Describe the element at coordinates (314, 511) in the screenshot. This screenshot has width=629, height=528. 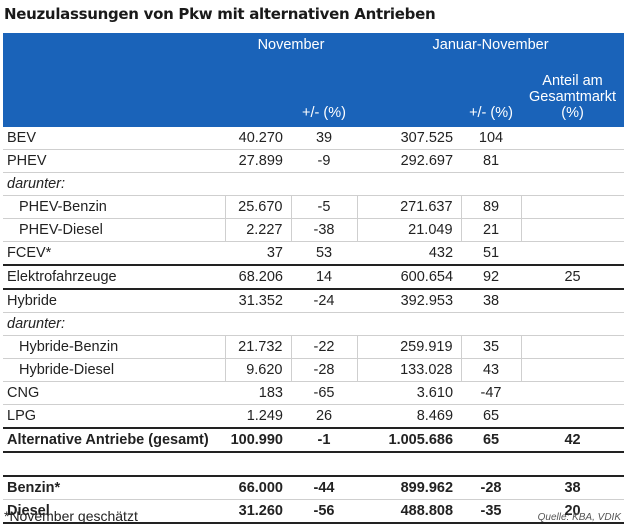
I see `table-row: Diesel 31.260 -56 488.808 -35 20` at that location.